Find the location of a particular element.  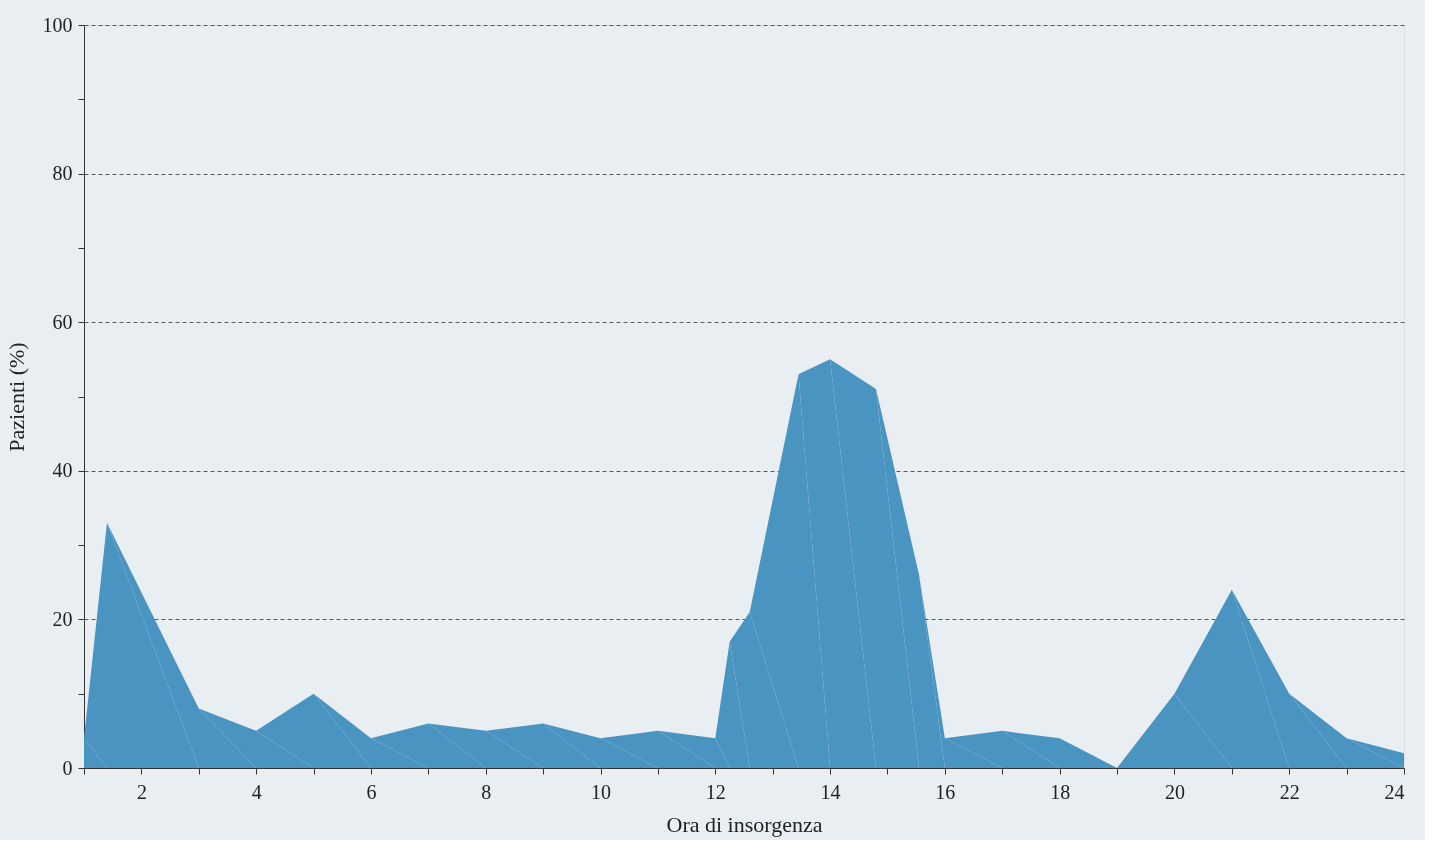

y-tick-label: 20 is located at coordinates (62, 618).